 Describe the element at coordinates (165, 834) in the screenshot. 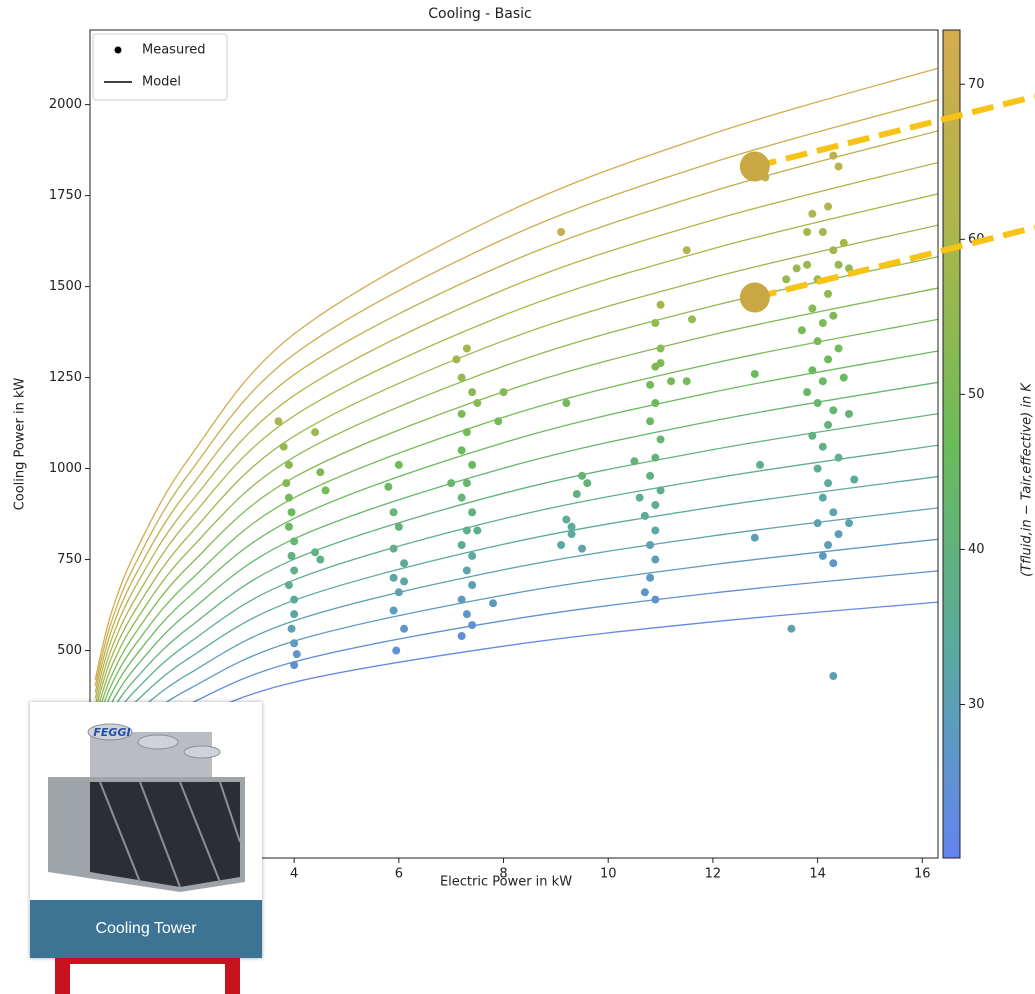

I see `tower-coils` at that location.